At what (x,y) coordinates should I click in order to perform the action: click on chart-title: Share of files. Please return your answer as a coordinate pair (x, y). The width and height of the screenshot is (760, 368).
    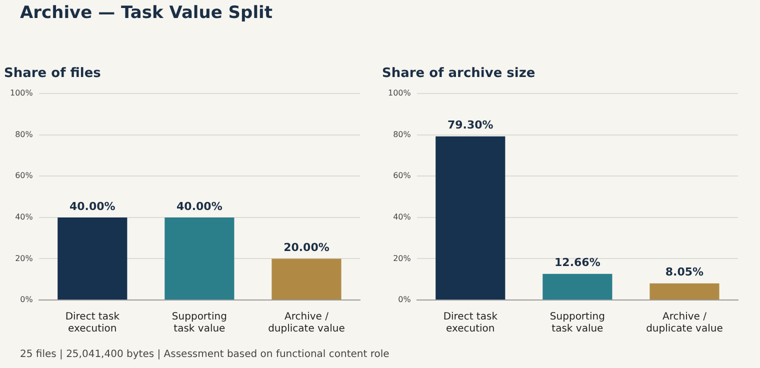
    Looking at the image, I should click on (53, 74).